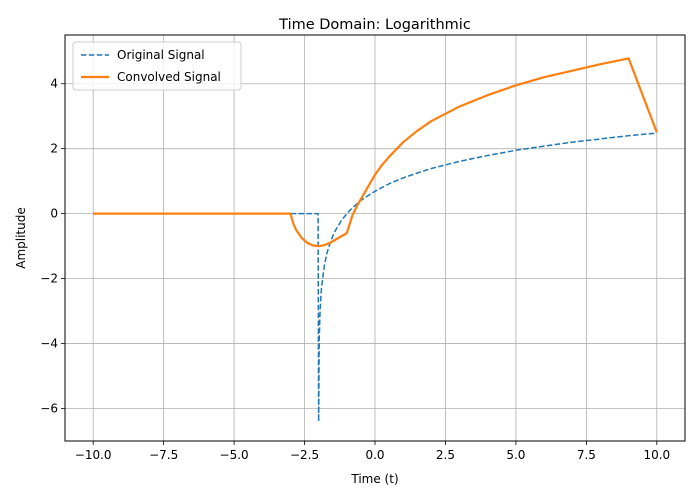 This screenshot has height=500, width=700. Describe the element at coordinates (586, 455) in the screenshot. I see `x-tick-label: 7.5` at that location.